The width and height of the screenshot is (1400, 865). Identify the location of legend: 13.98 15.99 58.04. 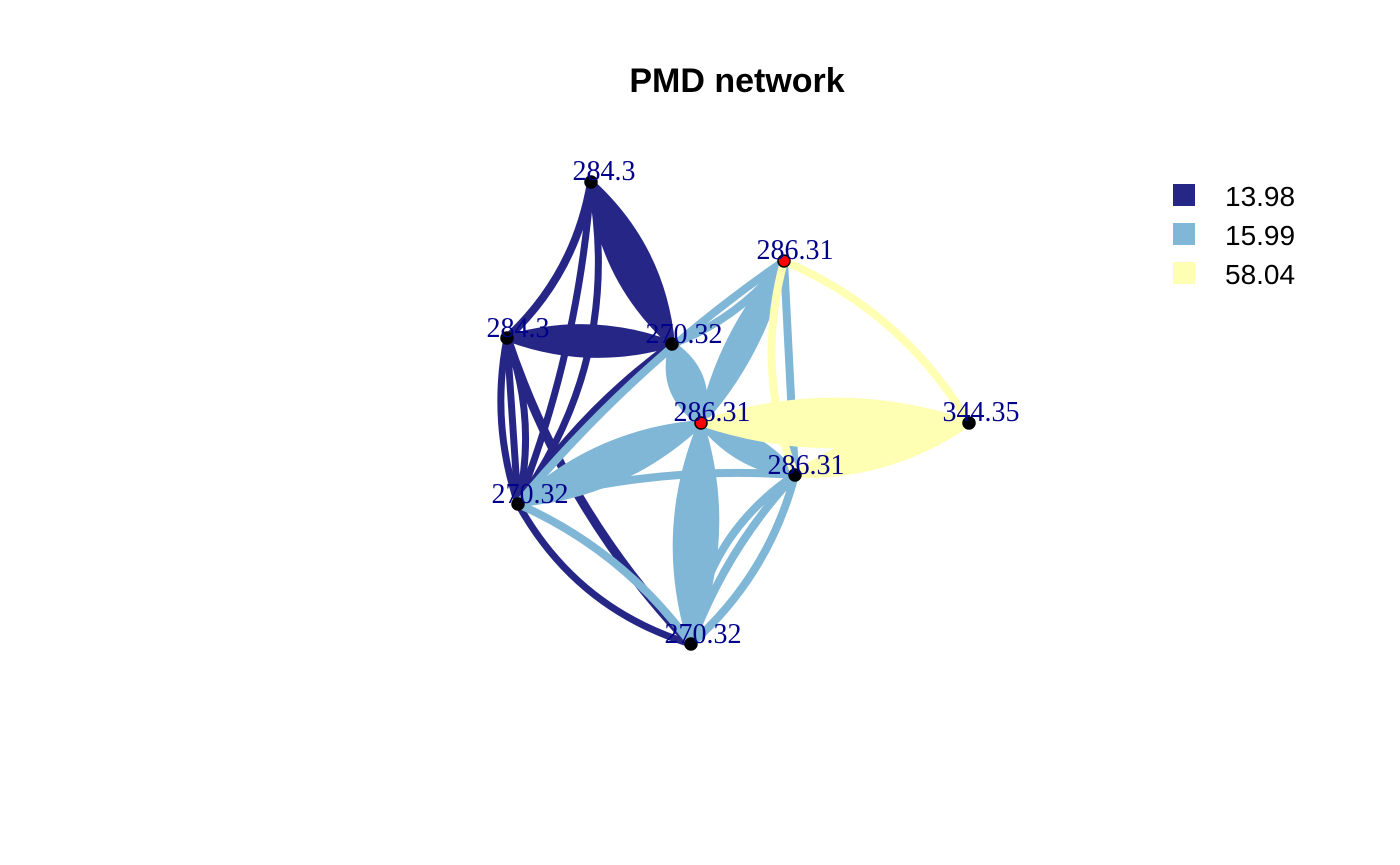
(1234, 235).